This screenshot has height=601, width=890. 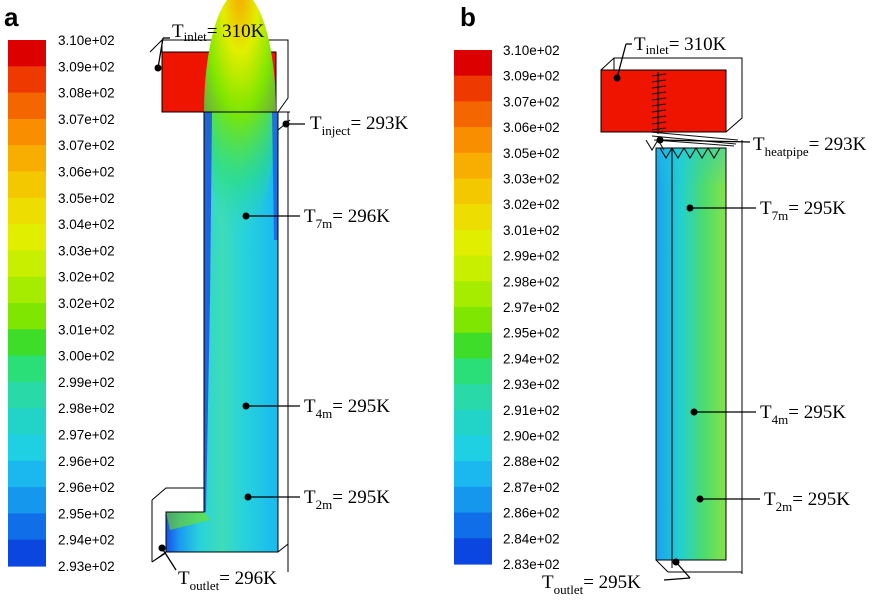 I want to click on colorbar-tick-label: 2.90e+02, so click(x=531, y=436).